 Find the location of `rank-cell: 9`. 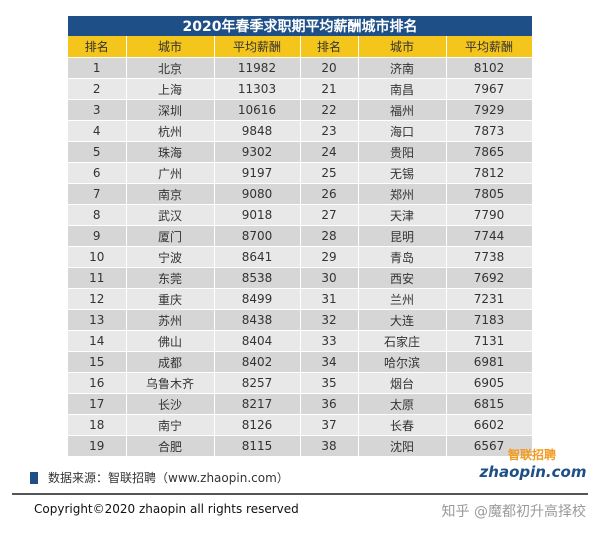

rank-cell: 9 is located at coordinates (97, 236).